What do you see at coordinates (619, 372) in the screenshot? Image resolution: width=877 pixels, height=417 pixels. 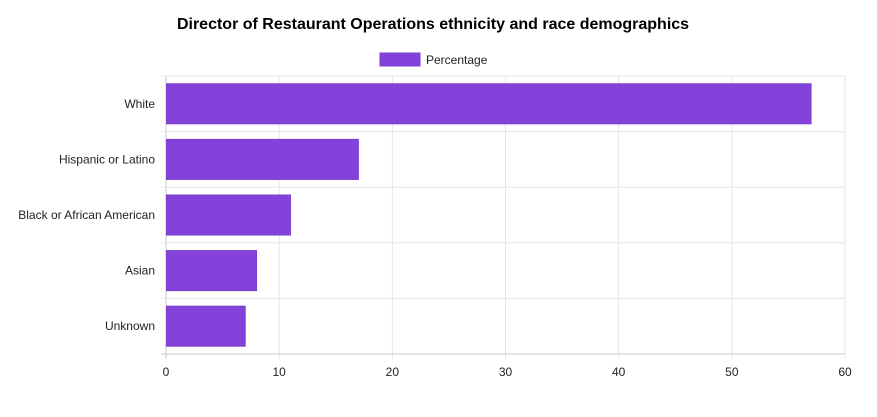 I see `x-tick-label: 40` at bounding box center [619, 372].